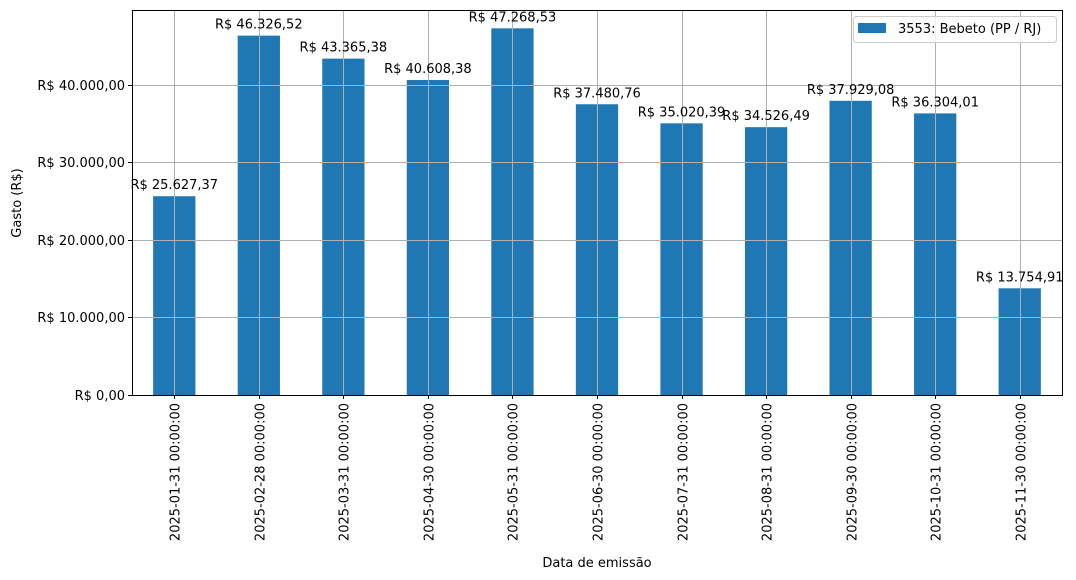  What do you see at coordinates (1020, 277) in the screenshot?
I see `bar-value-label: R$ 13.754,91` at bounding box center [1020, 277].